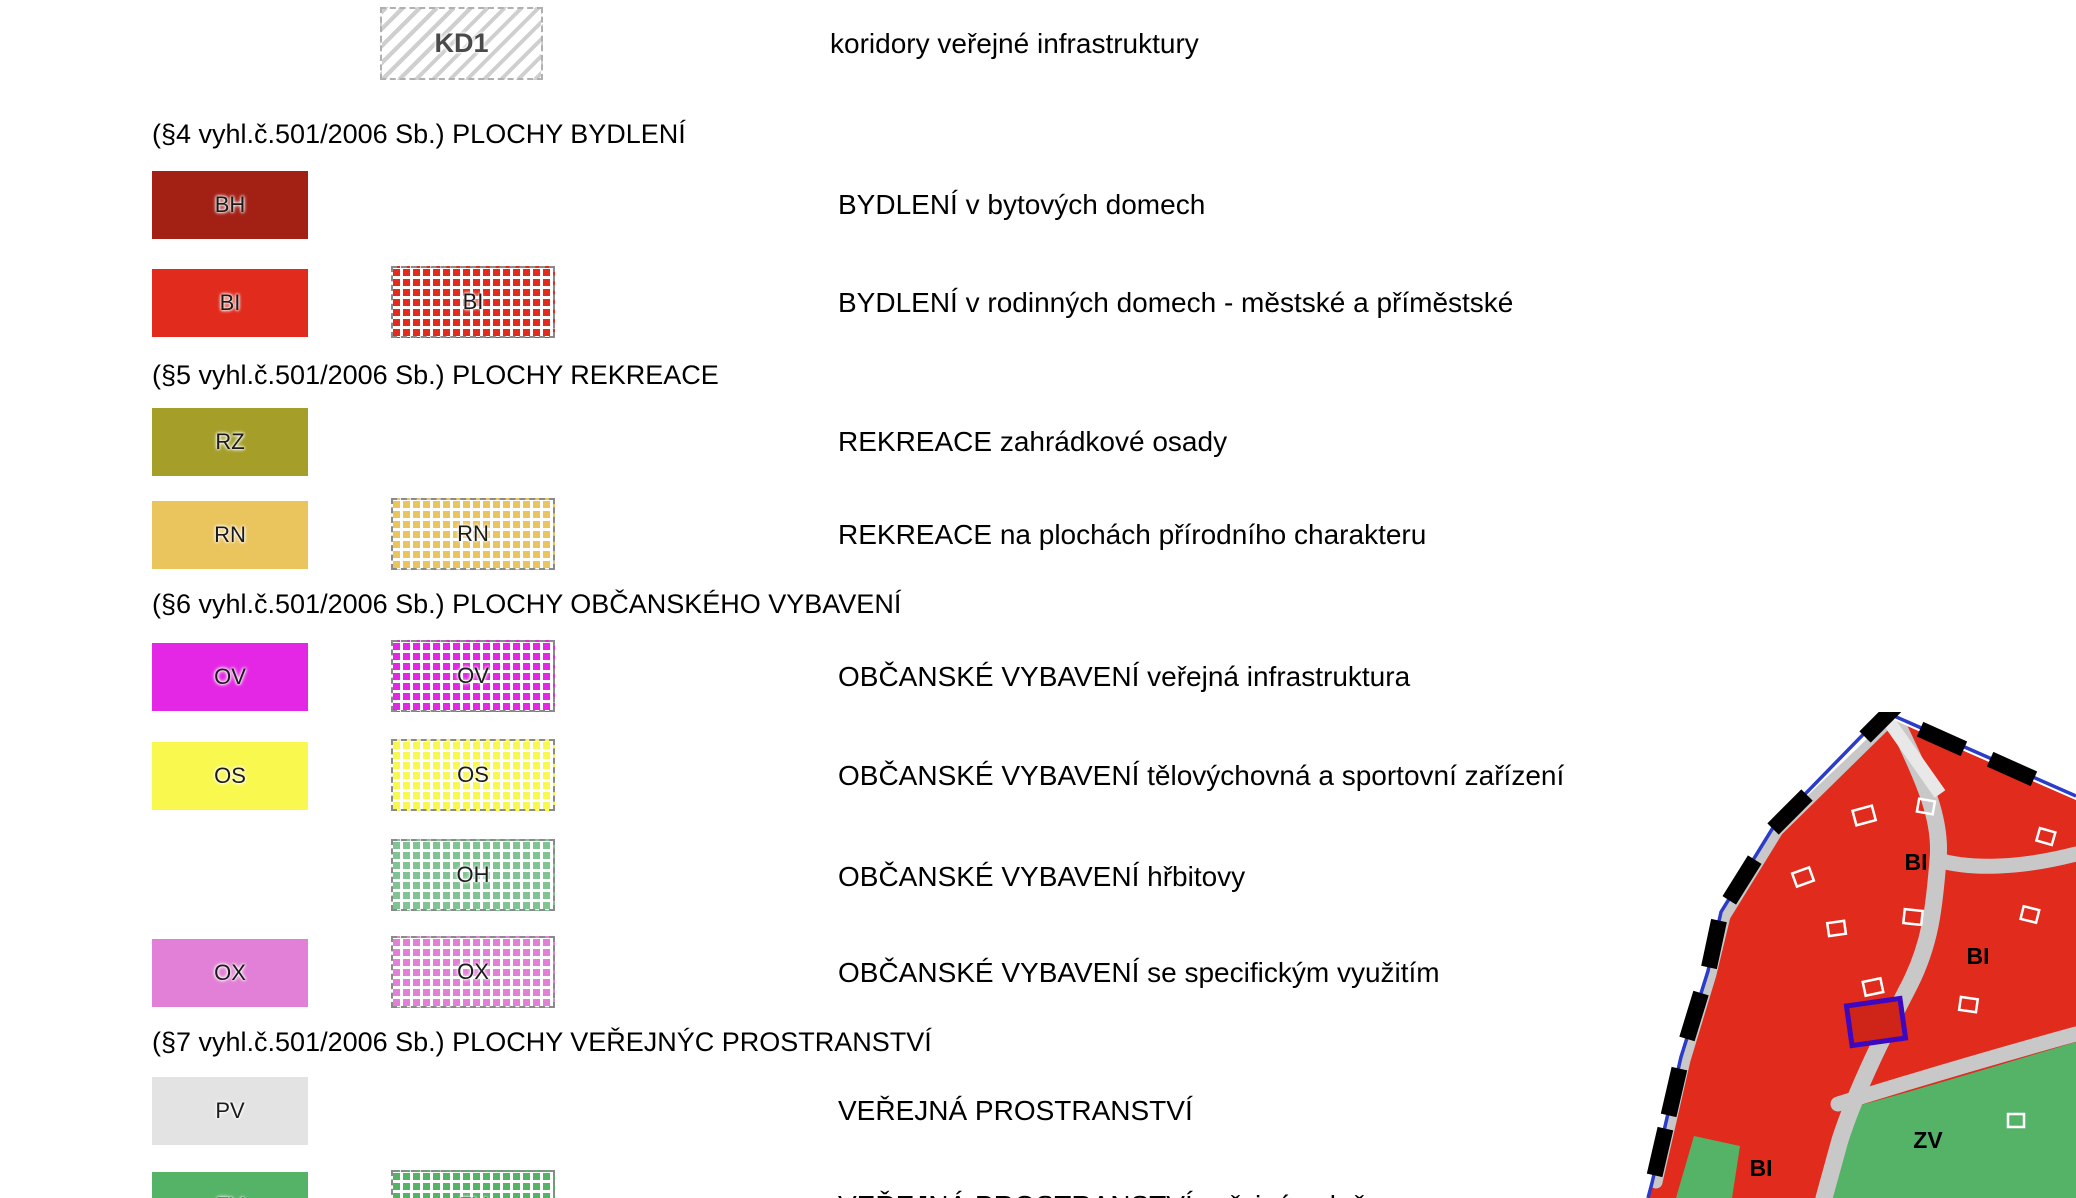  What do you see at coordinates (1015, 1110) in the screenshot?
I see `legend-label-pv: VEŘEJNÁ PROSTRANSTVÍ` at bounding box center [1015, 1110].